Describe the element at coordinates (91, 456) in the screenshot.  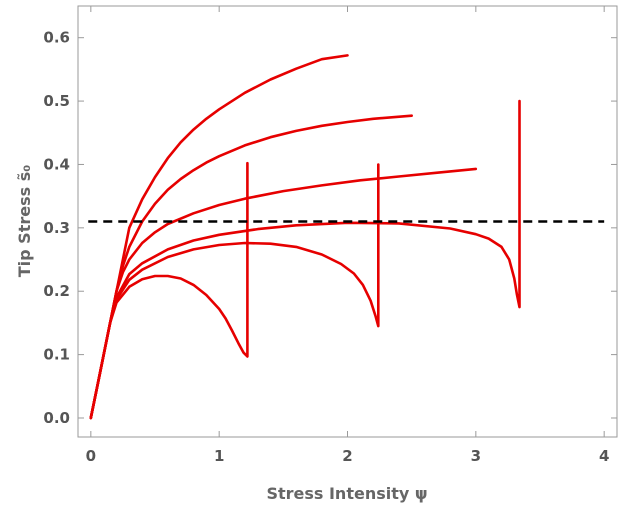
I see `x-tick-label: 0` at that location.